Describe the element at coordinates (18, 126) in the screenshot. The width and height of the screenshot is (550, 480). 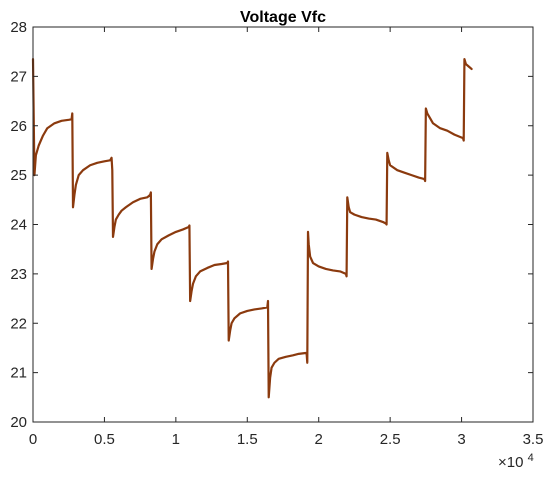
I see `y-tick-label: 26` at that location.